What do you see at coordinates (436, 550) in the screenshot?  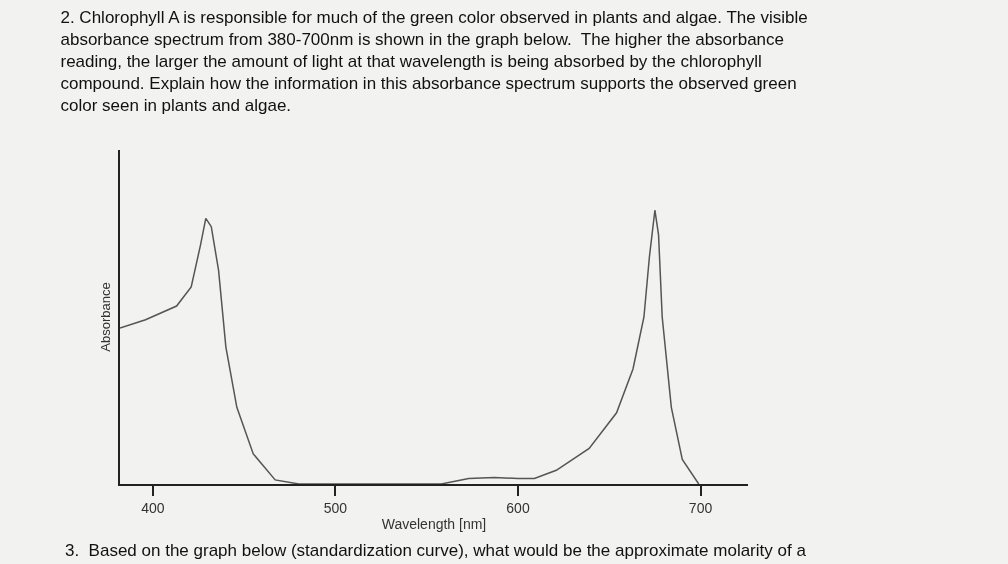 I see `text: 3. Based on the graph below (standardization curve), what would be the approximate molarity of a` at bounding box center [436, 550].